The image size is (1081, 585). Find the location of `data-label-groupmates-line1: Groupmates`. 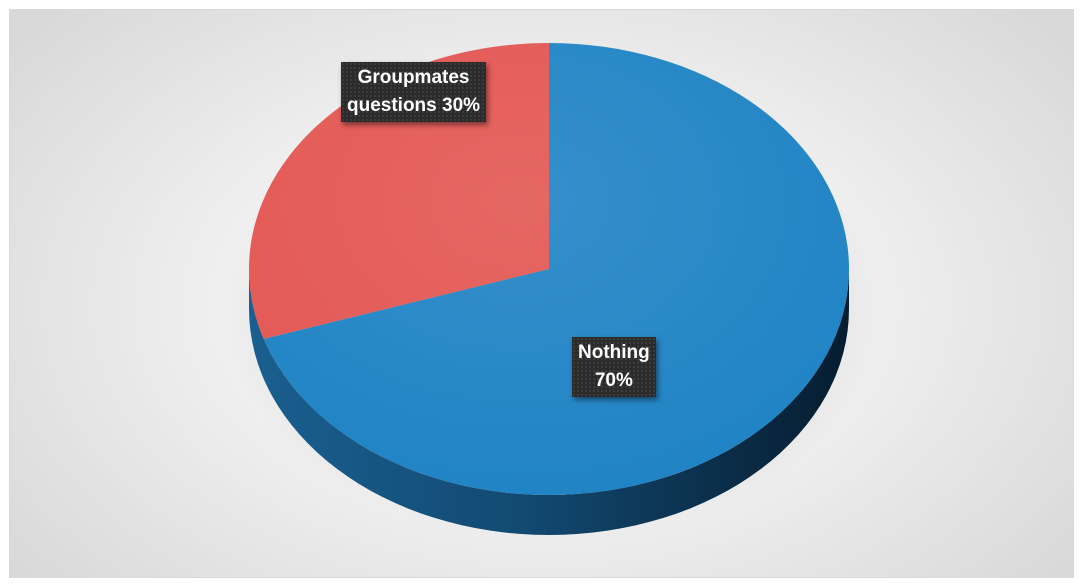

data-label-groupmates-line1: Groupmates is located at coordinates (413, 78).